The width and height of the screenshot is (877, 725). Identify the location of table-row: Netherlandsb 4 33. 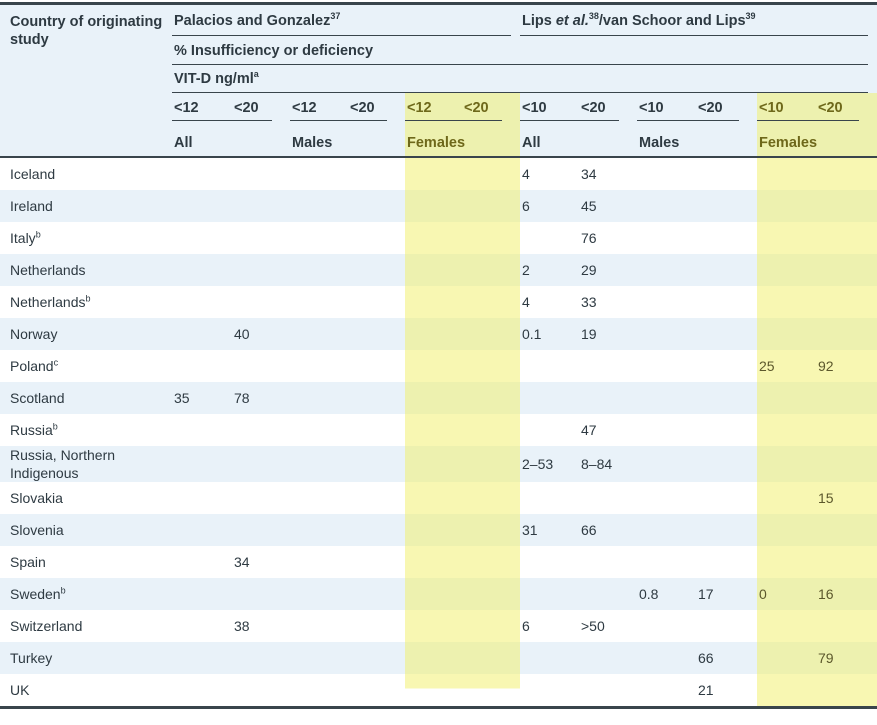
(438, 302).